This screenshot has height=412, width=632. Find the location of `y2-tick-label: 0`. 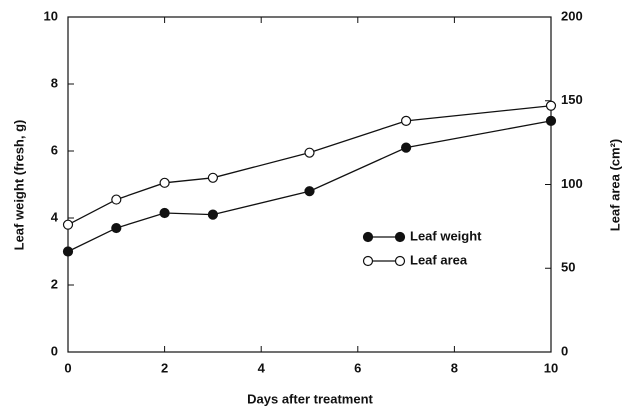

y2-tick-label: 0 is located at coordinates (564, 350).